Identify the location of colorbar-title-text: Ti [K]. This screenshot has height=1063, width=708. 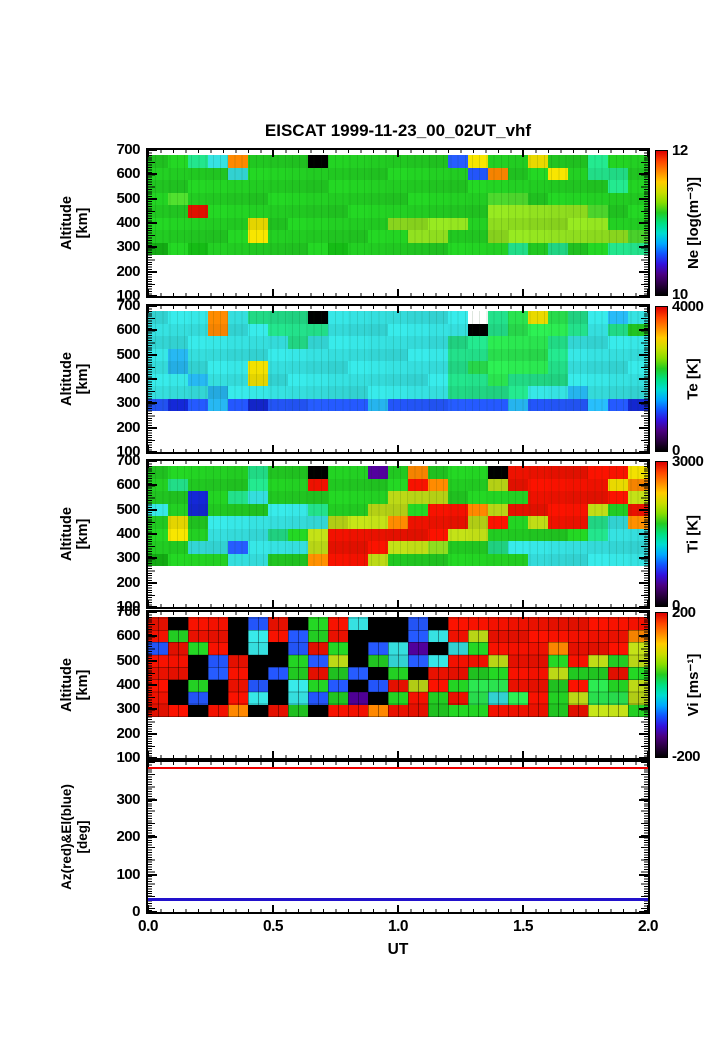
(693, 534).